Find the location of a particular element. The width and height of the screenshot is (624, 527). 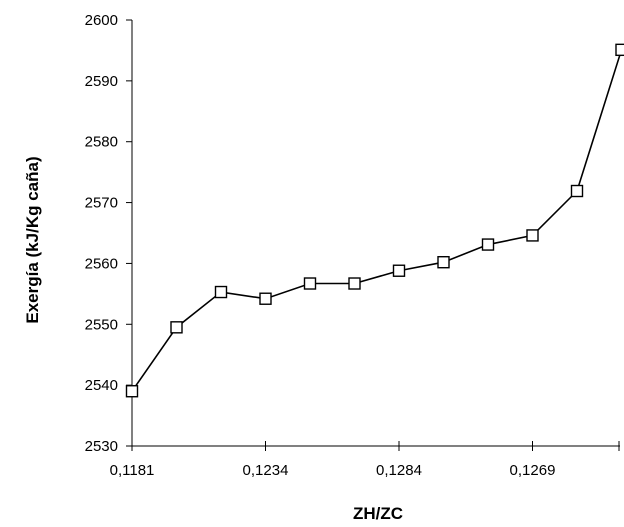

y-tick-label: 2600 is located at coordinates (101, 20).